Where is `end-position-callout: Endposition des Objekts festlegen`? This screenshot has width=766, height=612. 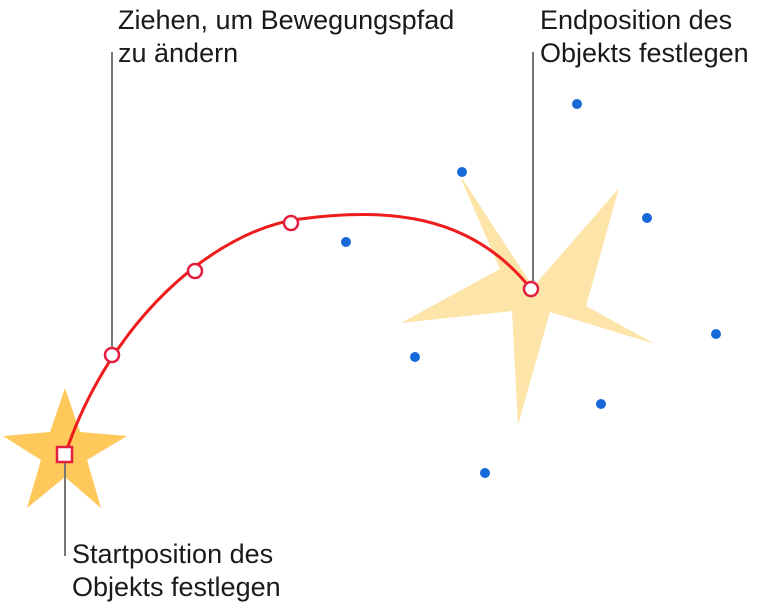
end-position-callout: Endposition des Objekts festlegen is located at coordinates (644, 36).